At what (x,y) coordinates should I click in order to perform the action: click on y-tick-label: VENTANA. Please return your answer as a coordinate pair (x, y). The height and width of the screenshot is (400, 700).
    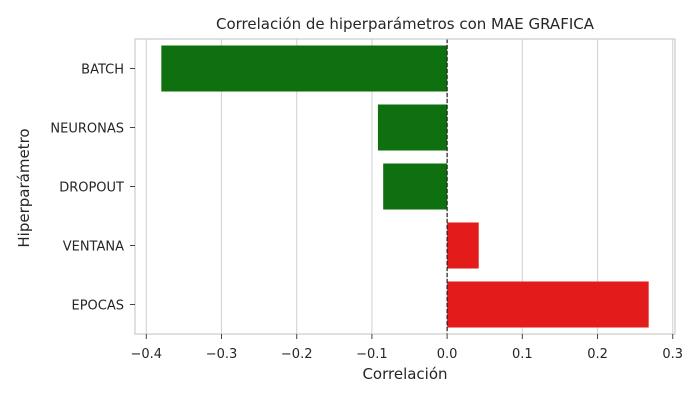
    Looking at the image, I should click on (93, 247).